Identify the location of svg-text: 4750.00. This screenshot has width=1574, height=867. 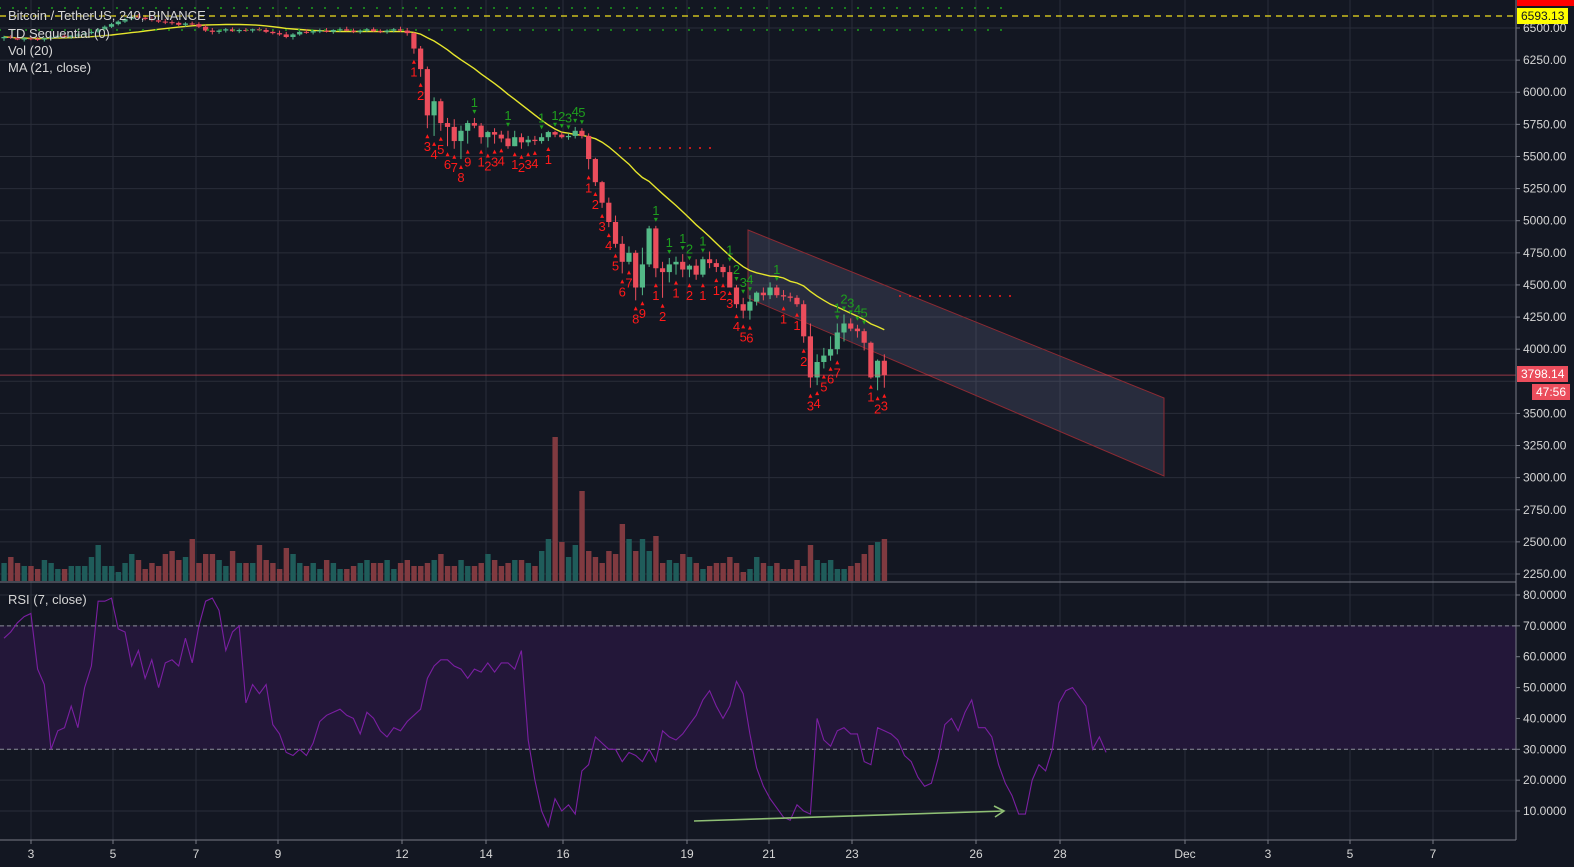
(1545, 253).